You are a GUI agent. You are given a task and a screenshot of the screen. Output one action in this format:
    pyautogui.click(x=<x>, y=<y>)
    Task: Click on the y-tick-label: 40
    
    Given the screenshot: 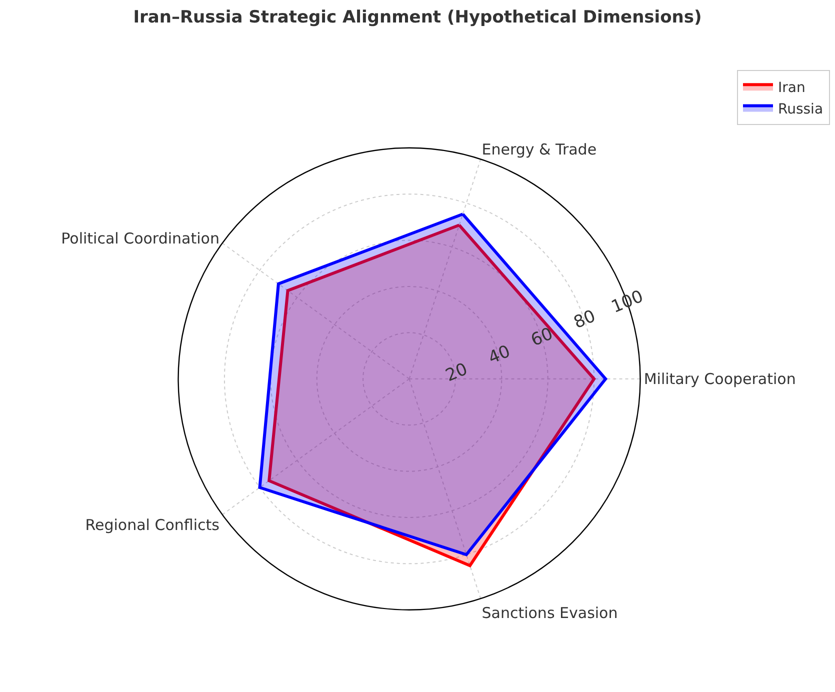 What is the action you would take?
    pyautogui.click(x=500, y=355)
    